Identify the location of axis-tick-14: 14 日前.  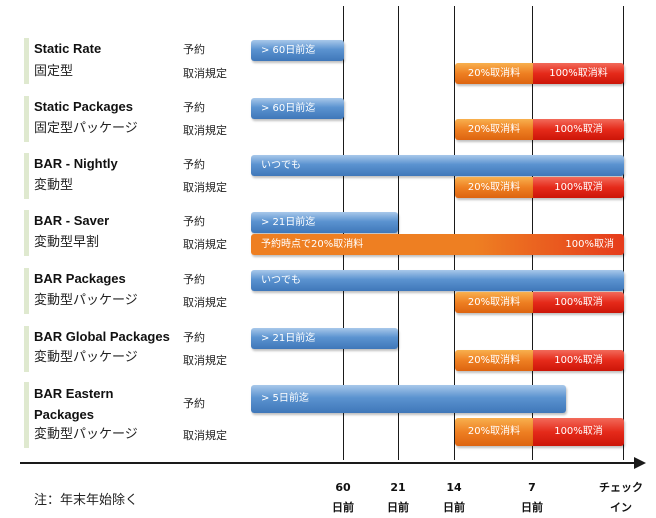
(454, 498).